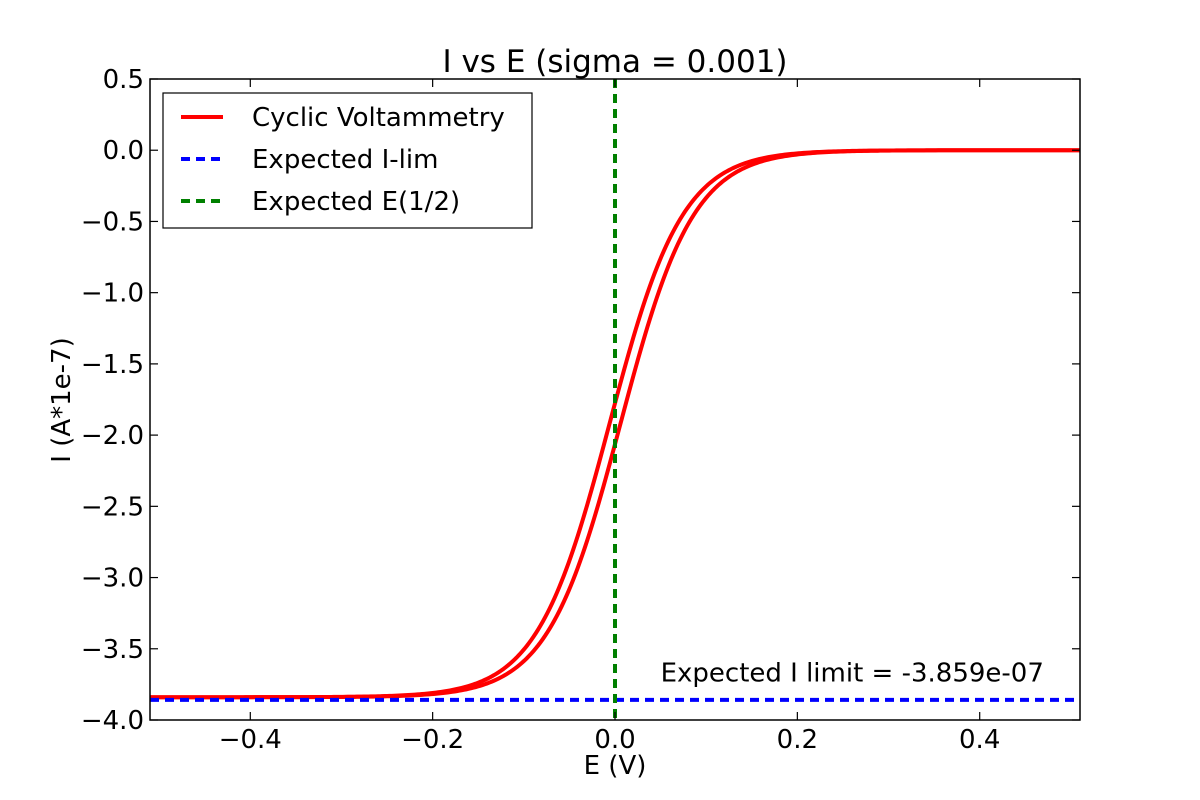 The height and width of the screenshot is (800, 1200). What do you see at coordinates (979, 740) in the screenshot?
I see `x-tick-label: 0.4` at bounding box center [979, 740].